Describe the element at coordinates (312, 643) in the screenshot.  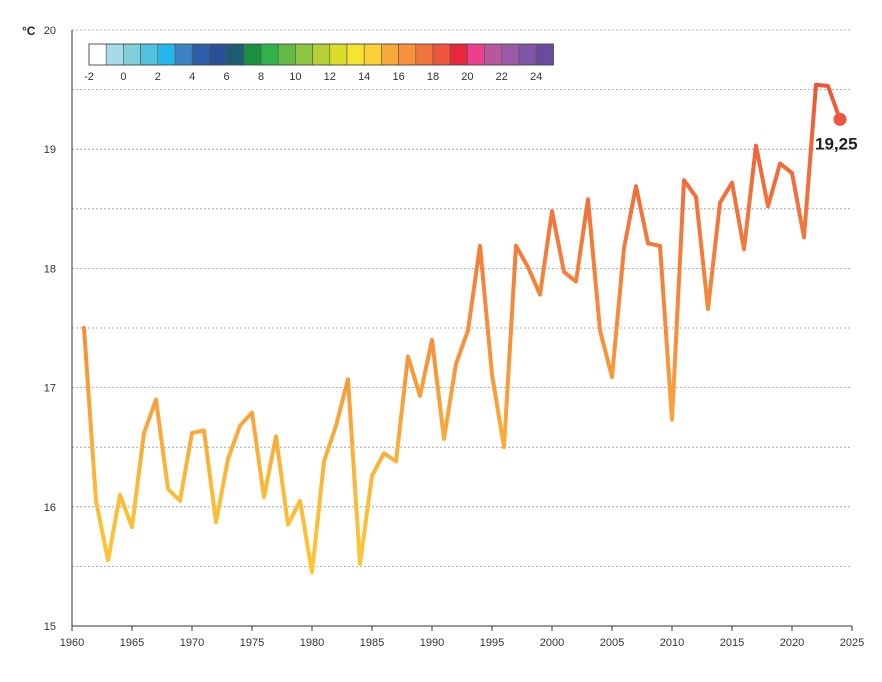
I see `x-tick-label: 1980` at that location.